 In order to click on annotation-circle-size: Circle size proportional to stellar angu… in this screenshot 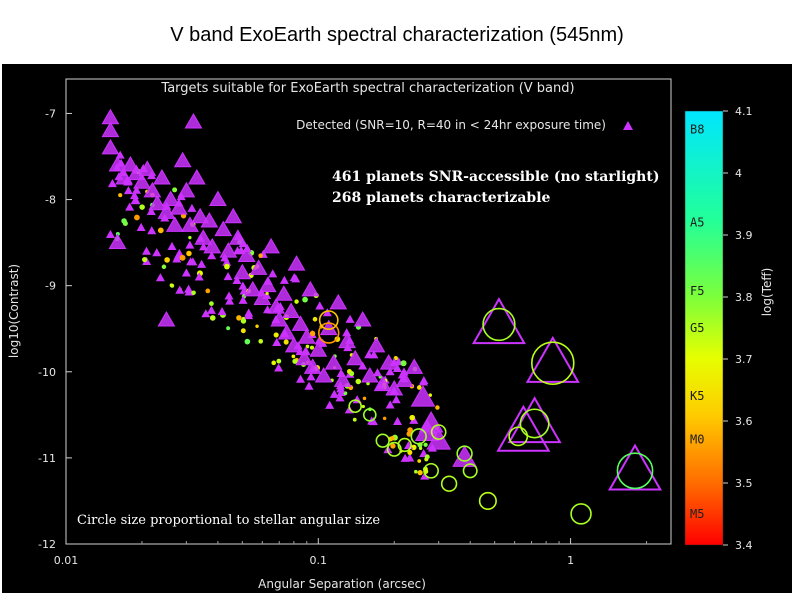, I will do `click(228, 520)`.